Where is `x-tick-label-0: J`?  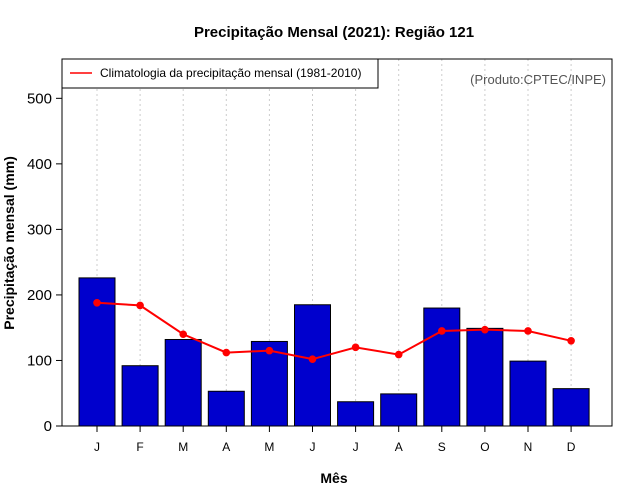
x-tick-label-0: J is located at coordinates (97, 447).